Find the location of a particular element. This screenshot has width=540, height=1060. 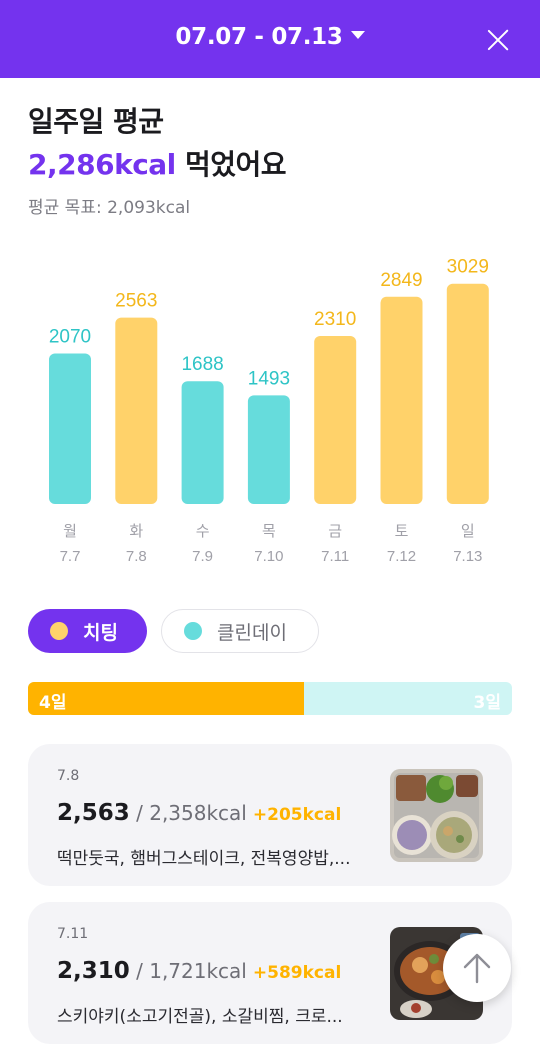

chart-day-label: 월 is located at coordinates (70, 531).